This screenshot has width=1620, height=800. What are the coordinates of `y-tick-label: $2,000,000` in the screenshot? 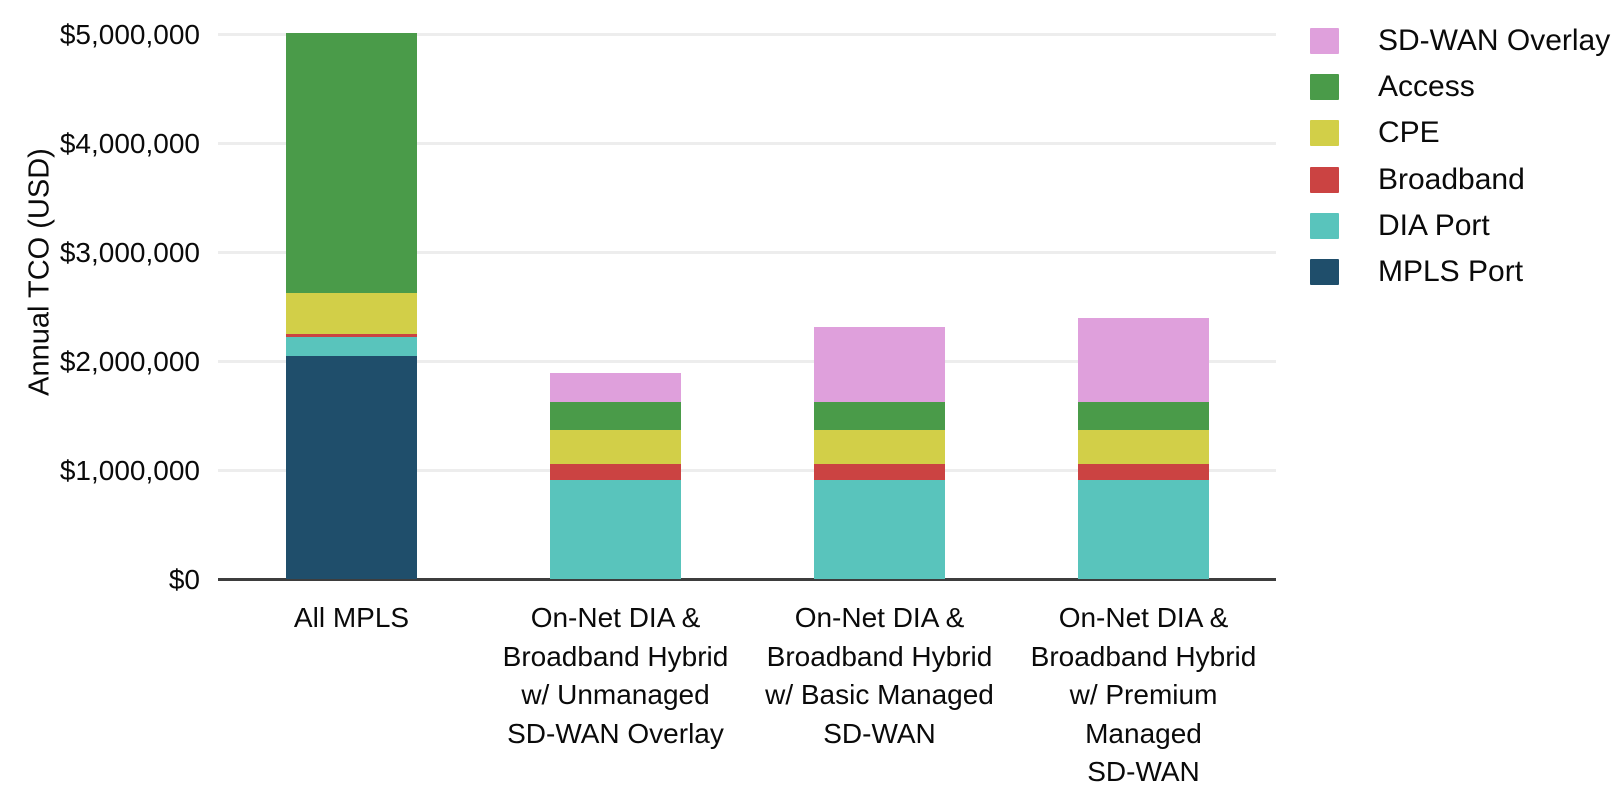 It's located at (129, 361).